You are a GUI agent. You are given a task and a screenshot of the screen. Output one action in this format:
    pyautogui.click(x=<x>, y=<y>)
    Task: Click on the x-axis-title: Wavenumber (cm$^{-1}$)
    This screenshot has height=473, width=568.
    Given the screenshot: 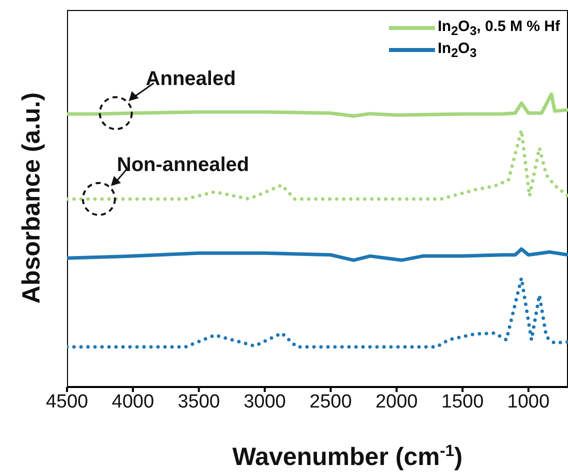 What is the action you would take?
    pyautogui.click(x=347, y=456)
    